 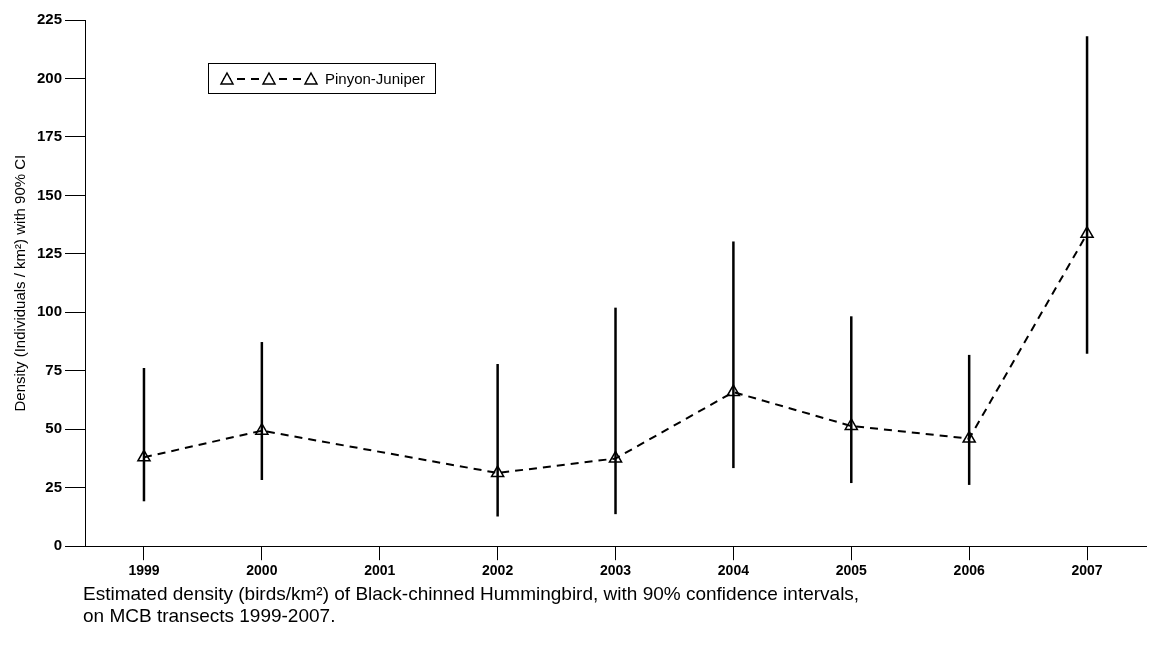 I want to click on x-tick-label: 2003, so click(x=615, y=570).